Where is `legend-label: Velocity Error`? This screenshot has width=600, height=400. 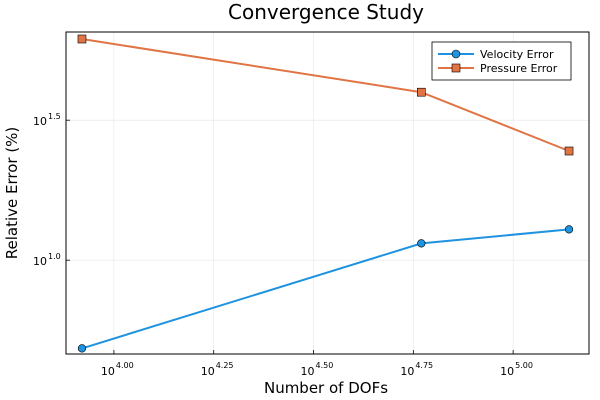 legend-label: Velocity Error is located at coordinates (517, 54).